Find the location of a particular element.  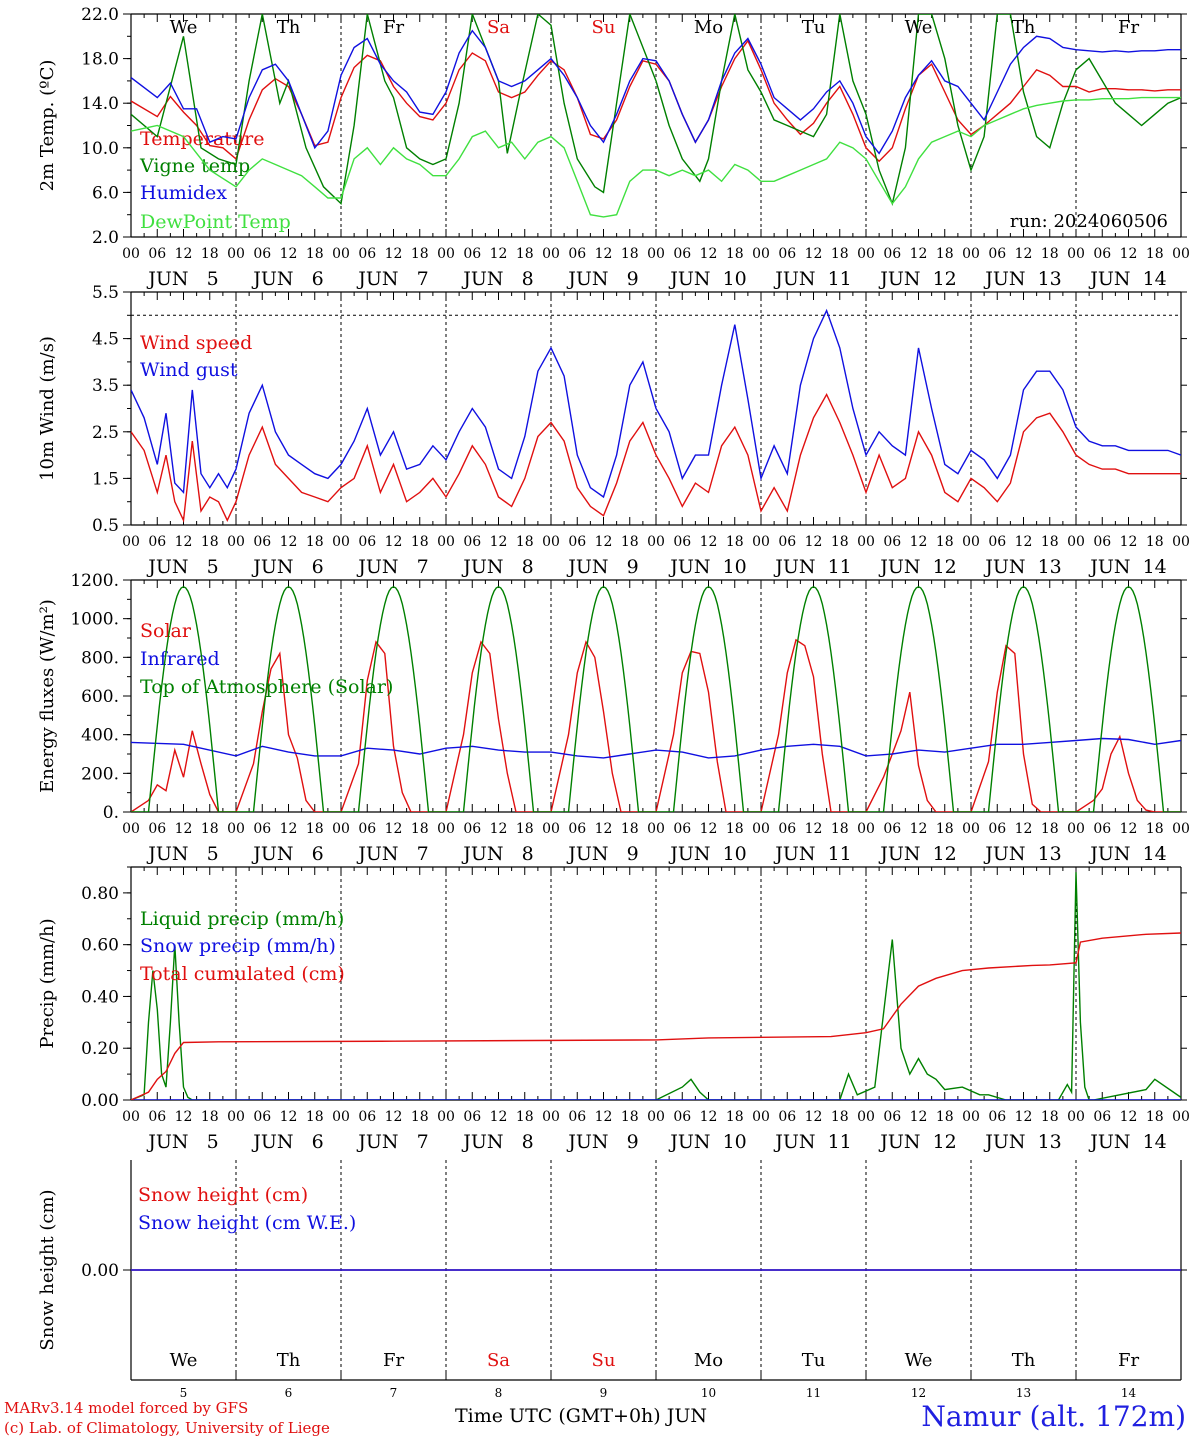

series-line-humidex is located at coordinates (656, 92).